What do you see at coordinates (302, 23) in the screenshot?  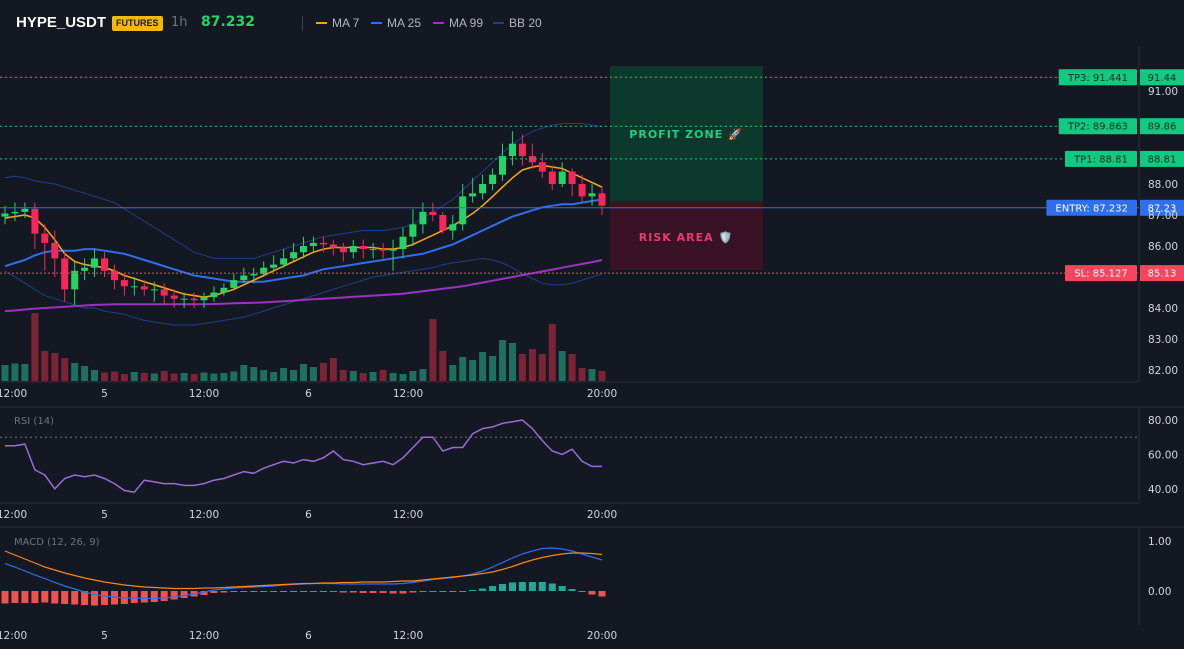 I see `header-divider` at bounding box center [302, 23].